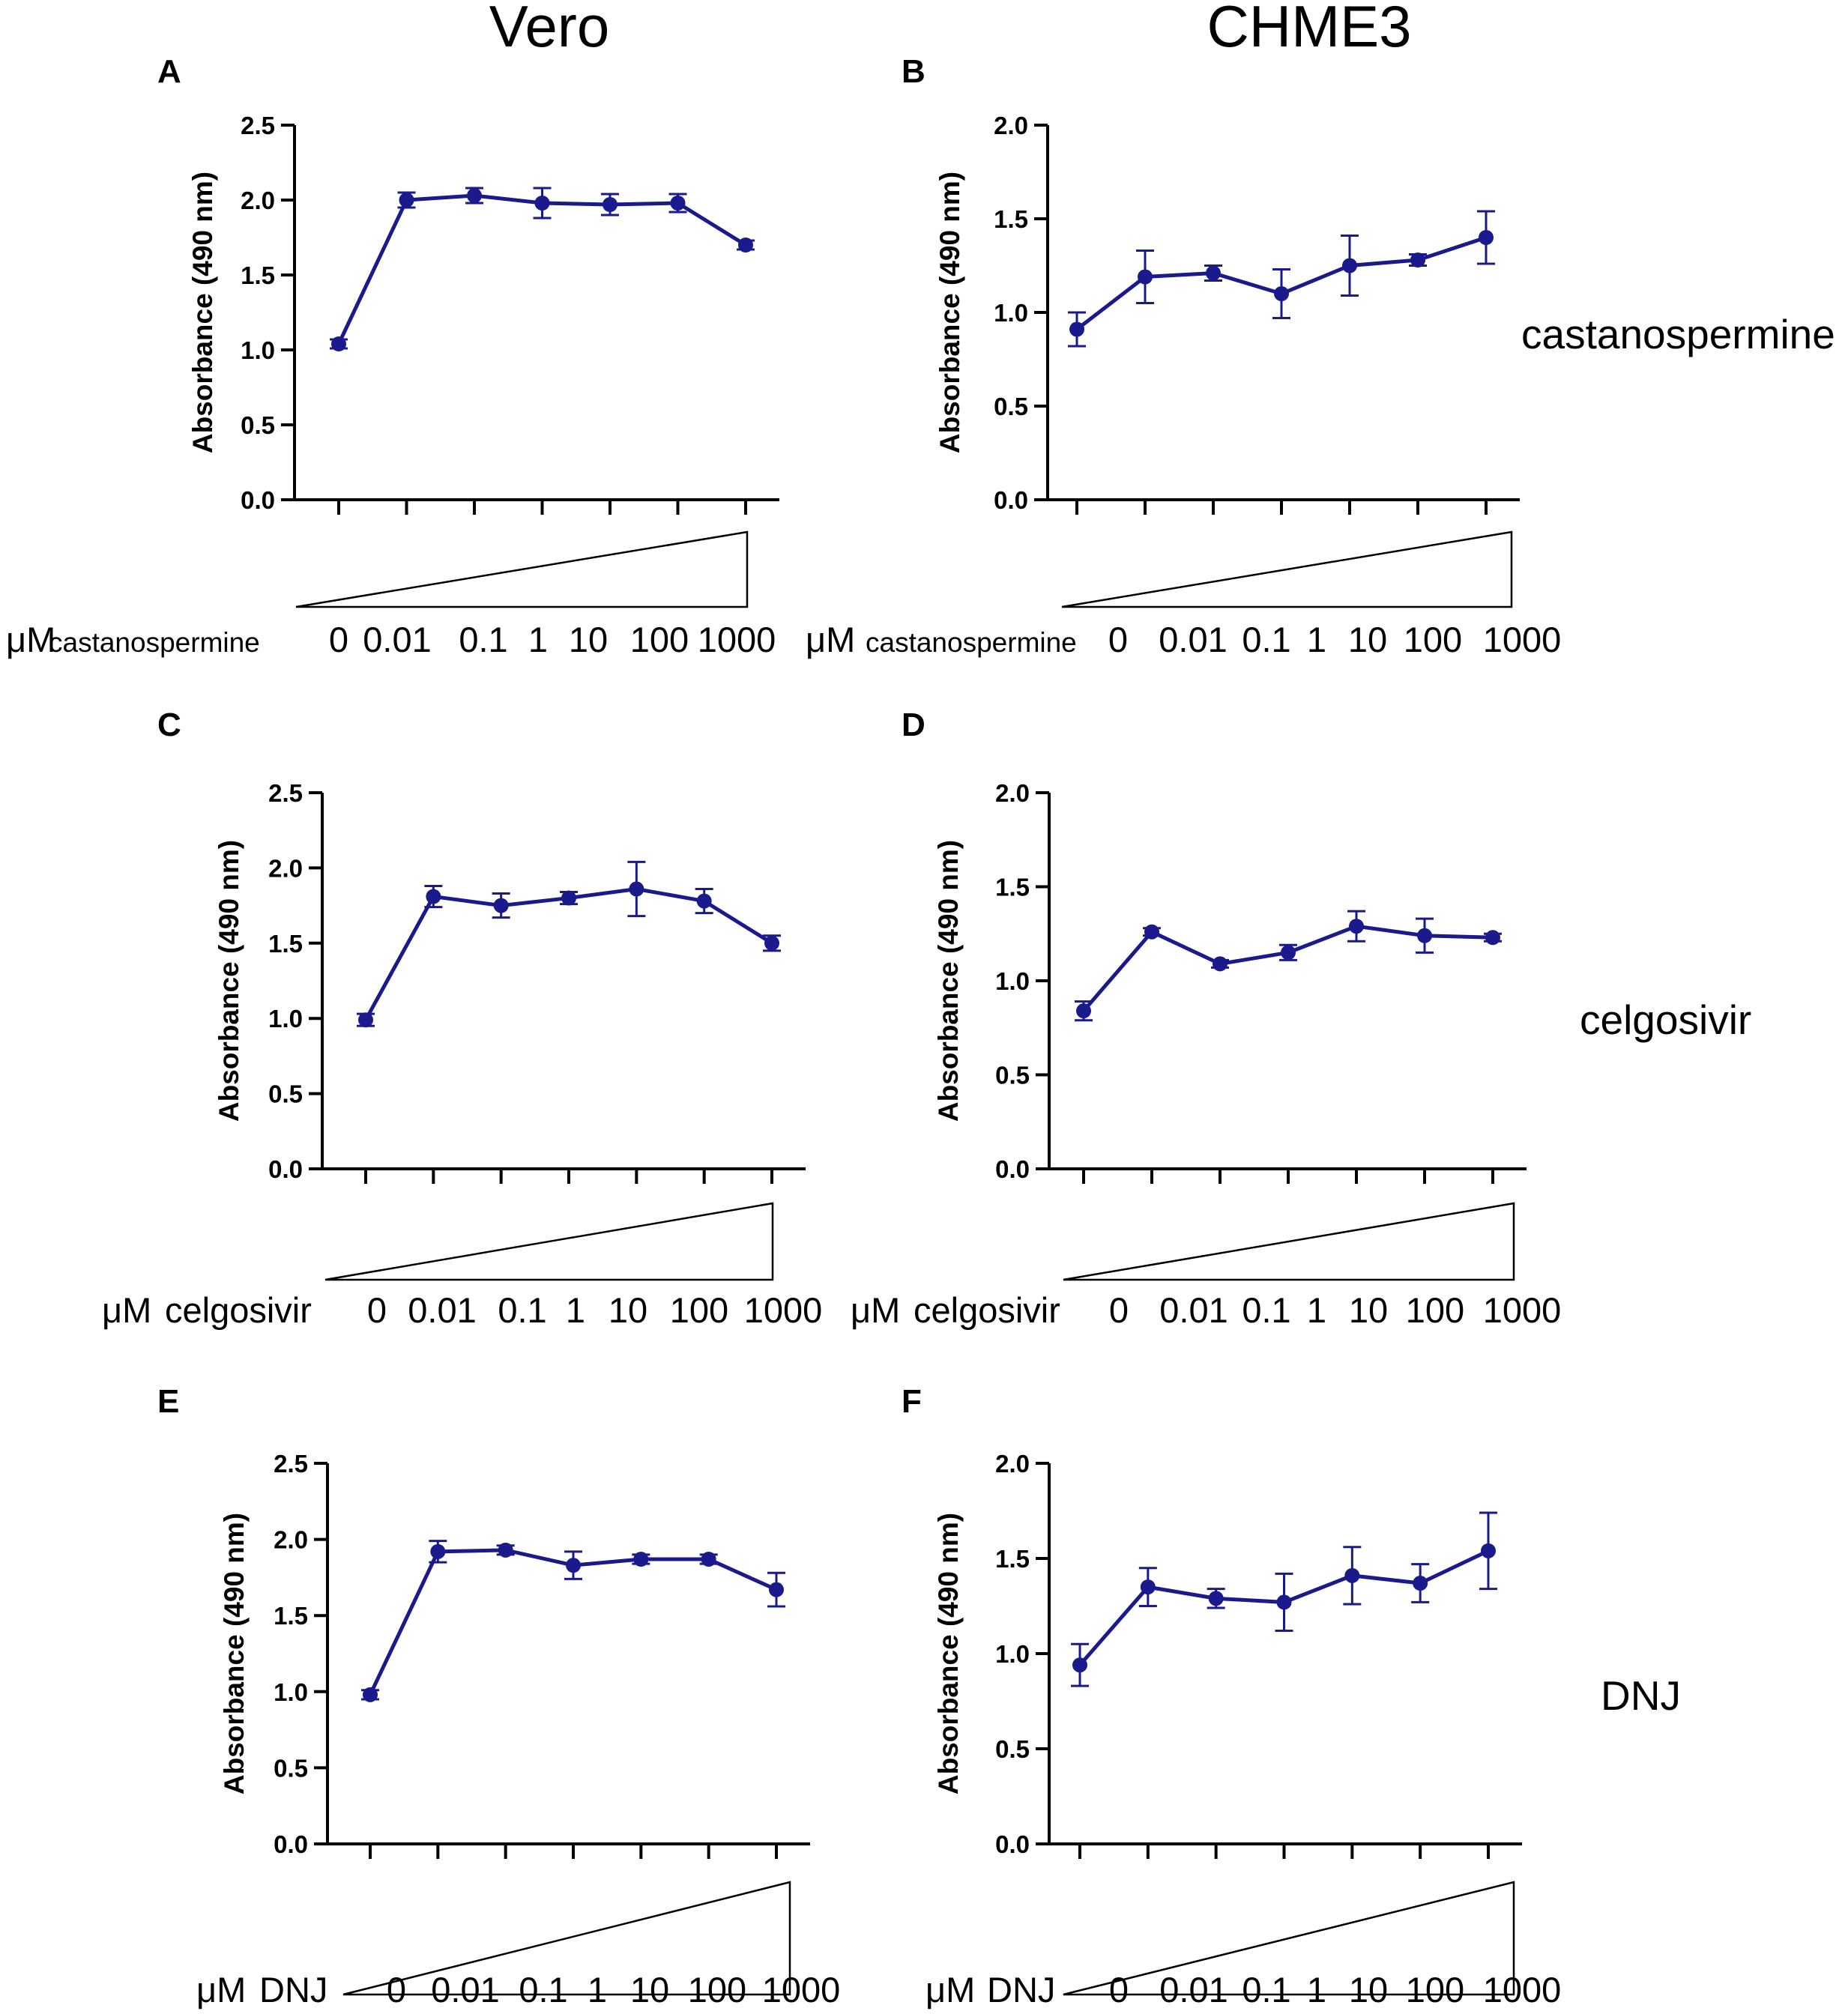 This screenshot has width=1848, height=2014. I want to click on concentration-label-e: 0.01, so click(465, 1990).